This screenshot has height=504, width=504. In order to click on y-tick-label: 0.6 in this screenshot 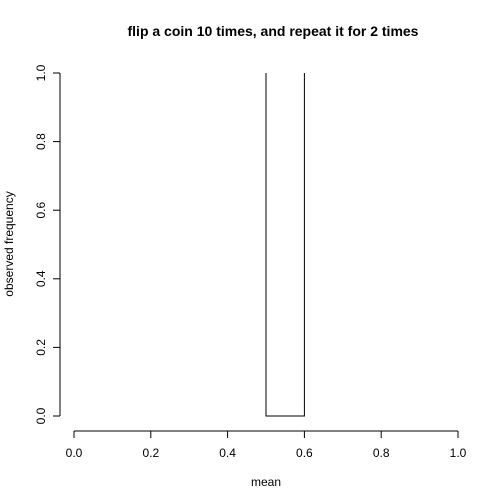, I will do `click(41, 210)`.